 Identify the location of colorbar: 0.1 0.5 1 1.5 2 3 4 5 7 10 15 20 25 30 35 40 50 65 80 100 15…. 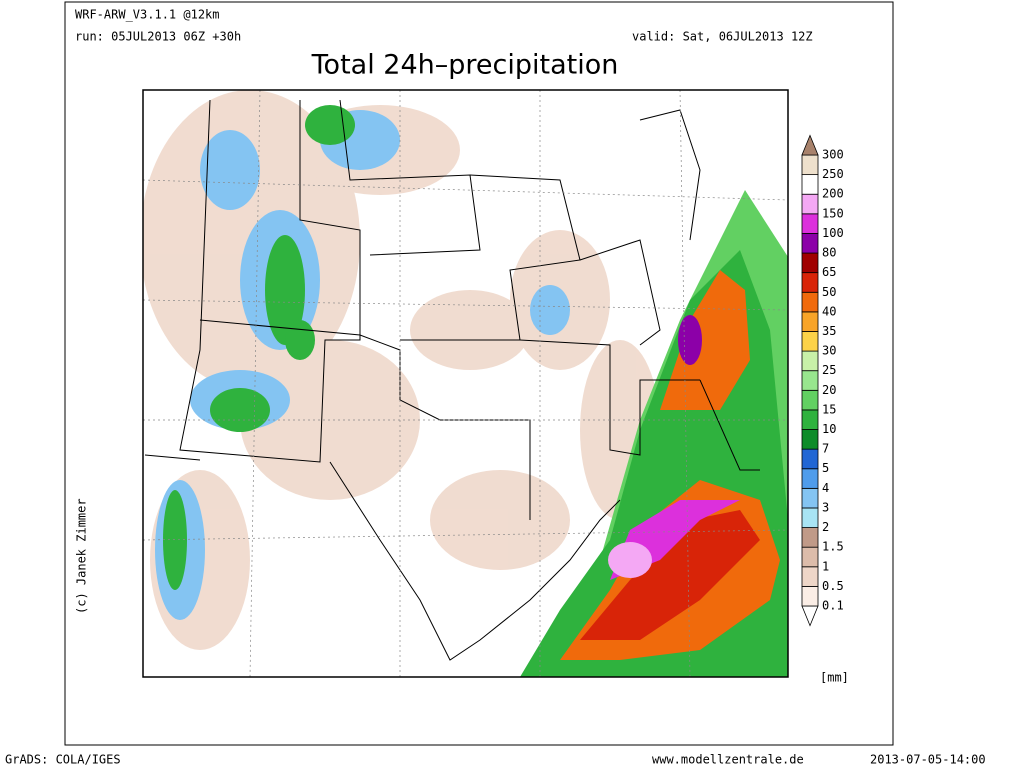
(822, 380).